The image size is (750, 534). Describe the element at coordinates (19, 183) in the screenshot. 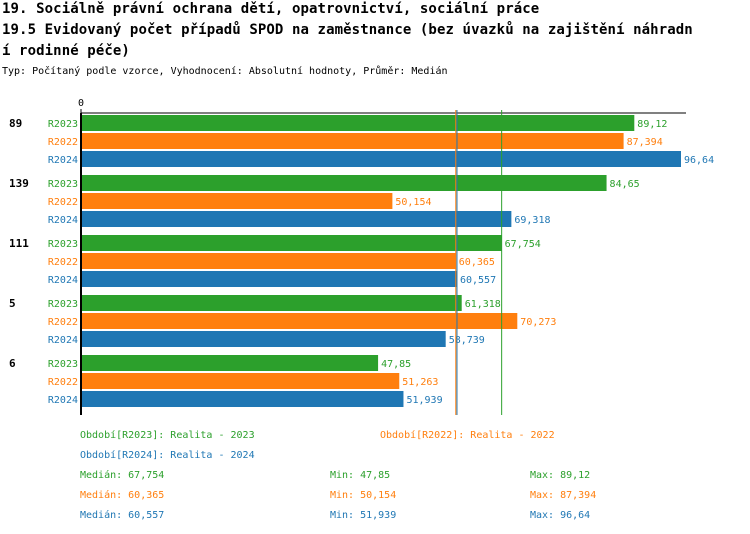

I see `category-label: 139` at that location.